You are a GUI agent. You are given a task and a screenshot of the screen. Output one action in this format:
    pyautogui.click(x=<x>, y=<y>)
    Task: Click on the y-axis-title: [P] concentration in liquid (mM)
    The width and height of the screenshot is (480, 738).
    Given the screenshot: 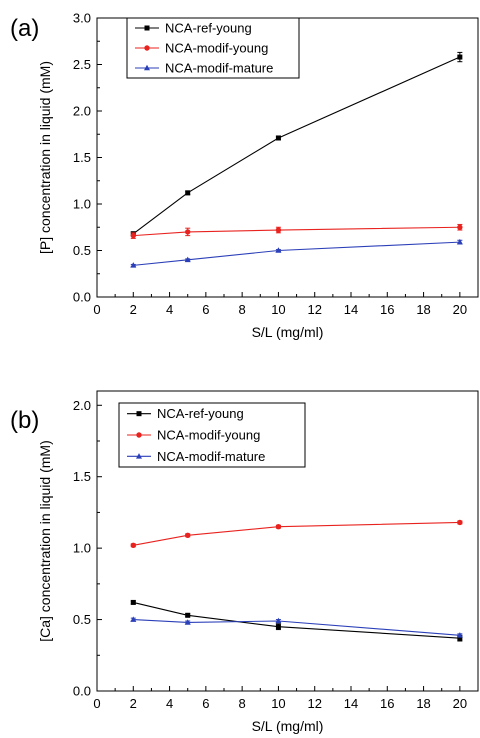 What is the action you would take?
    pyautogui.click(x=45, y=157)
    